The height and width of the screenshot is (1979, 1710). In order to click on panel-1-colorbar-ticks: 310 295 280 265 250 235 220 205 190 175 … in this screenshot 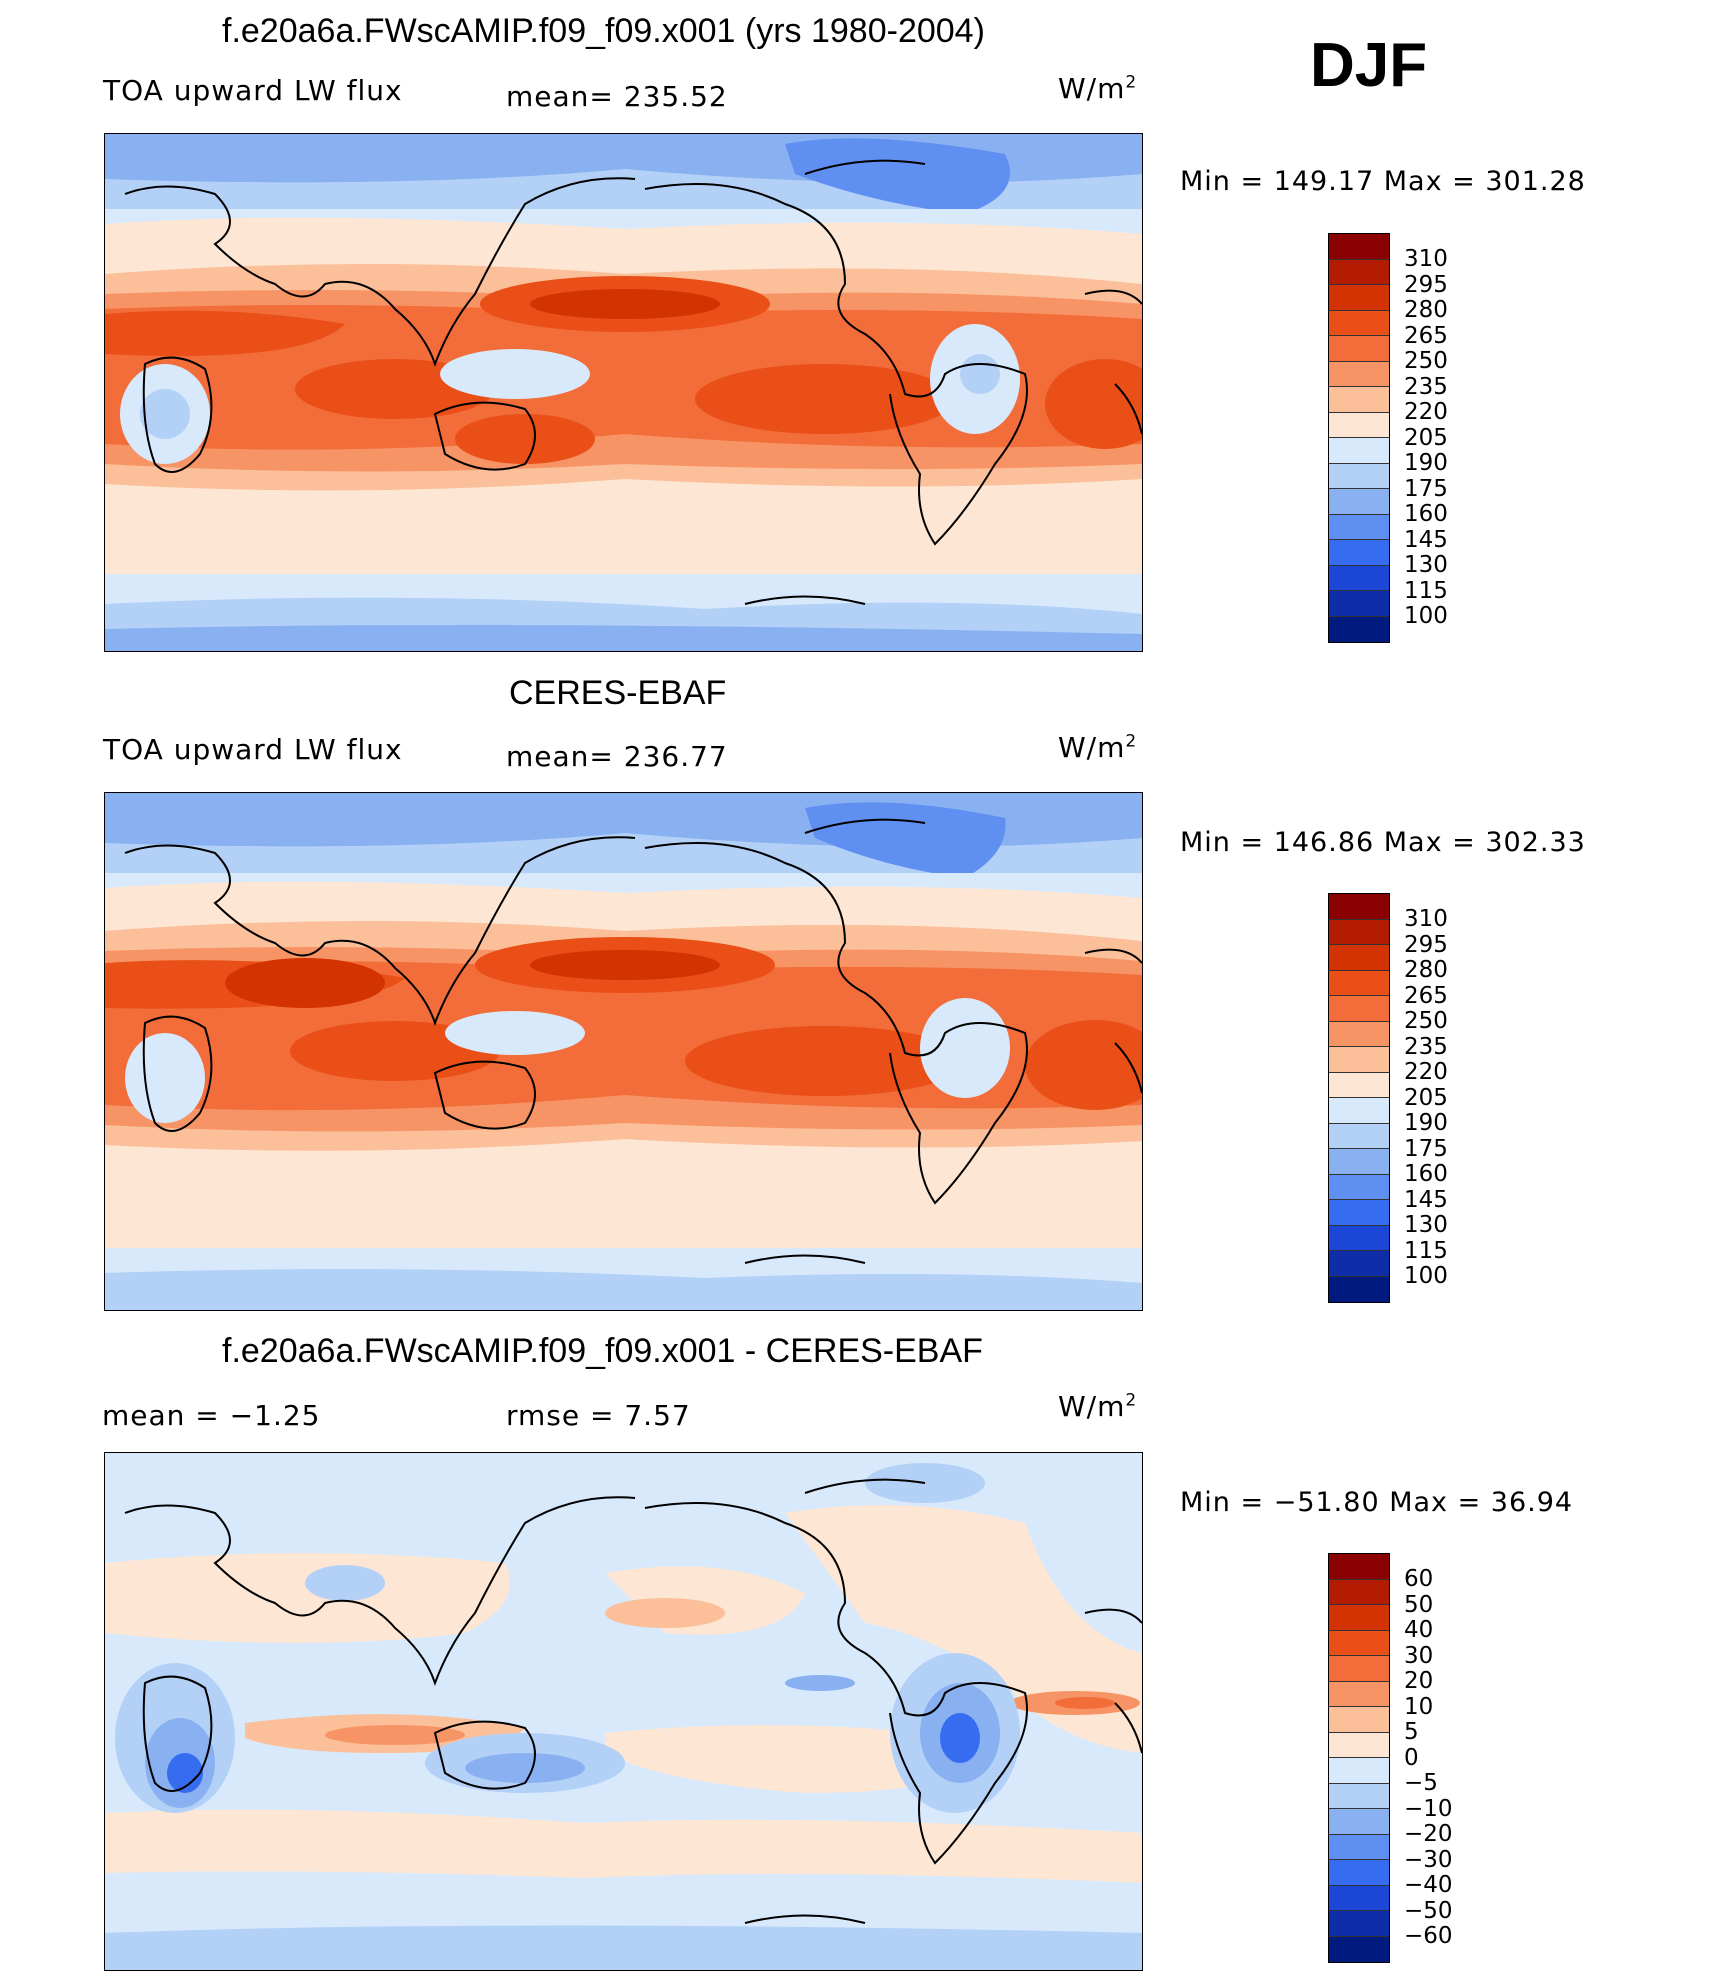, I will do `click(1426, 438)`.